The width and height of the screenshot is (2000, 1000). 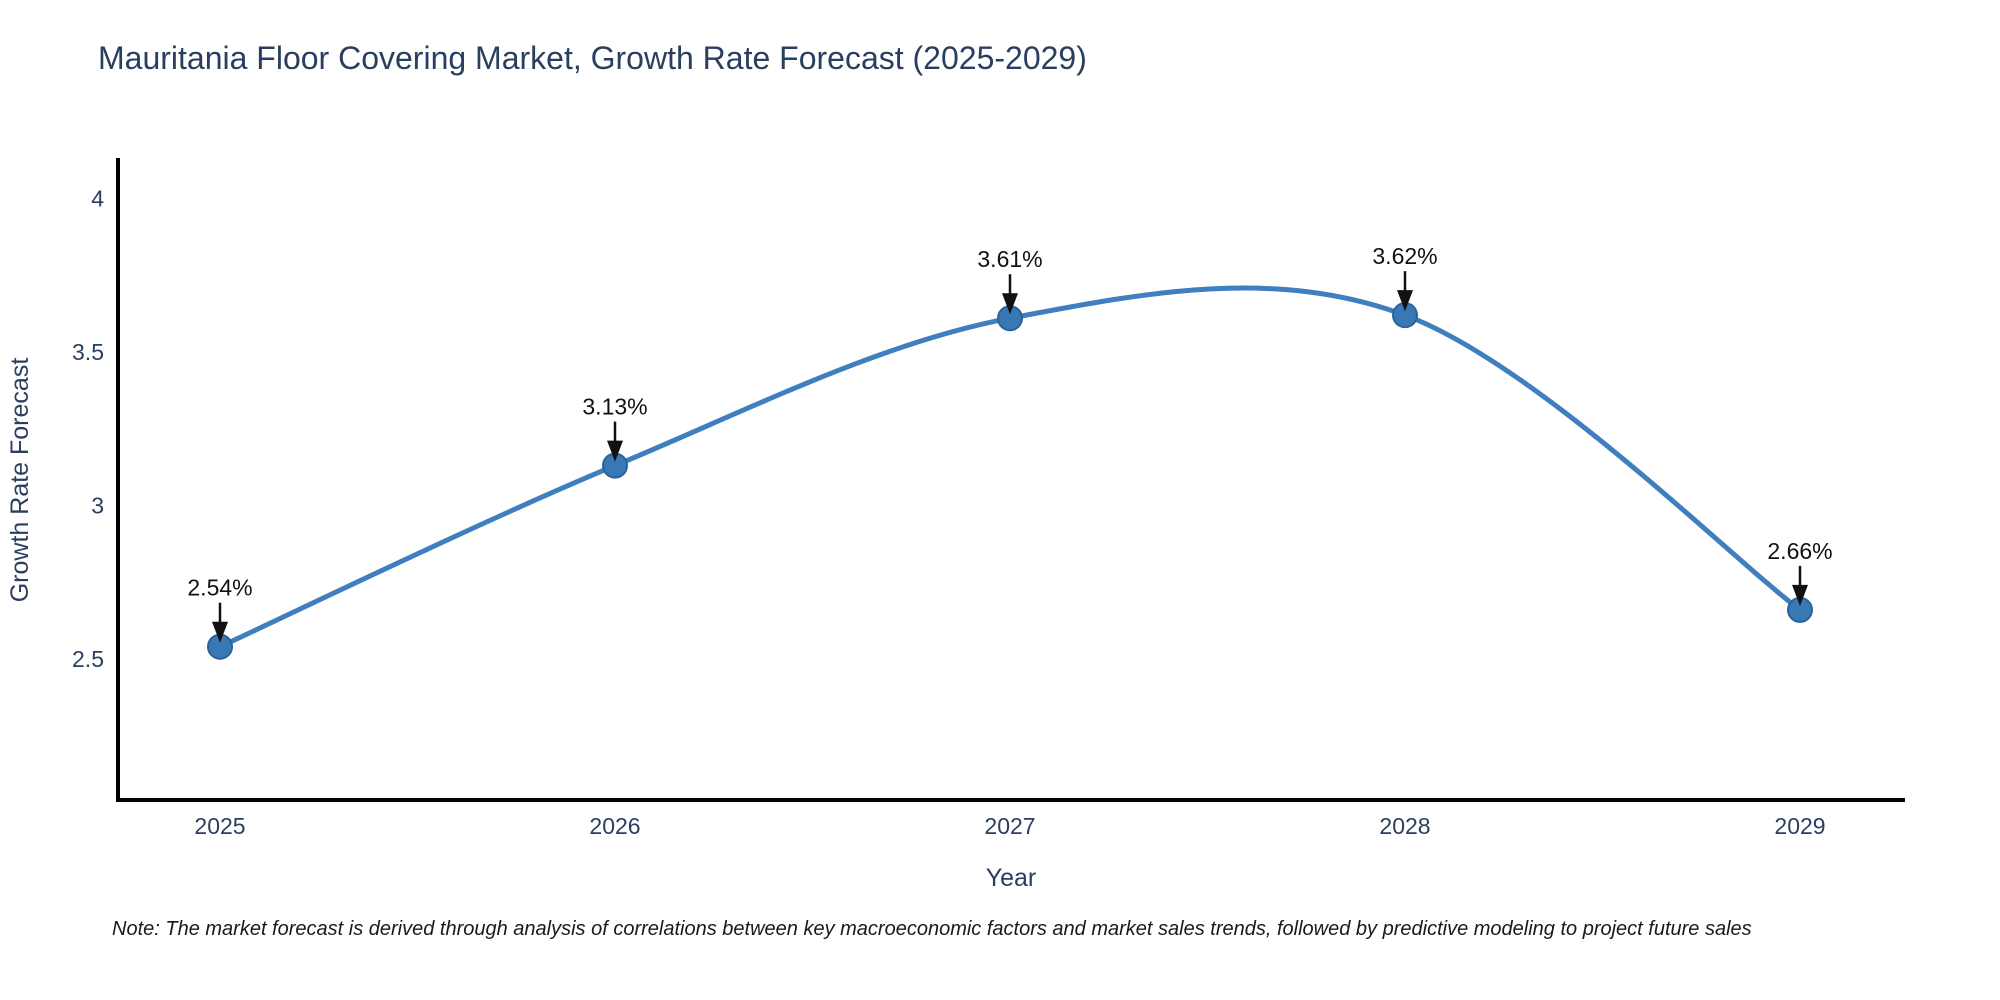 I want to click on annotation-label: 2.54%, so click(x=219, y=588).